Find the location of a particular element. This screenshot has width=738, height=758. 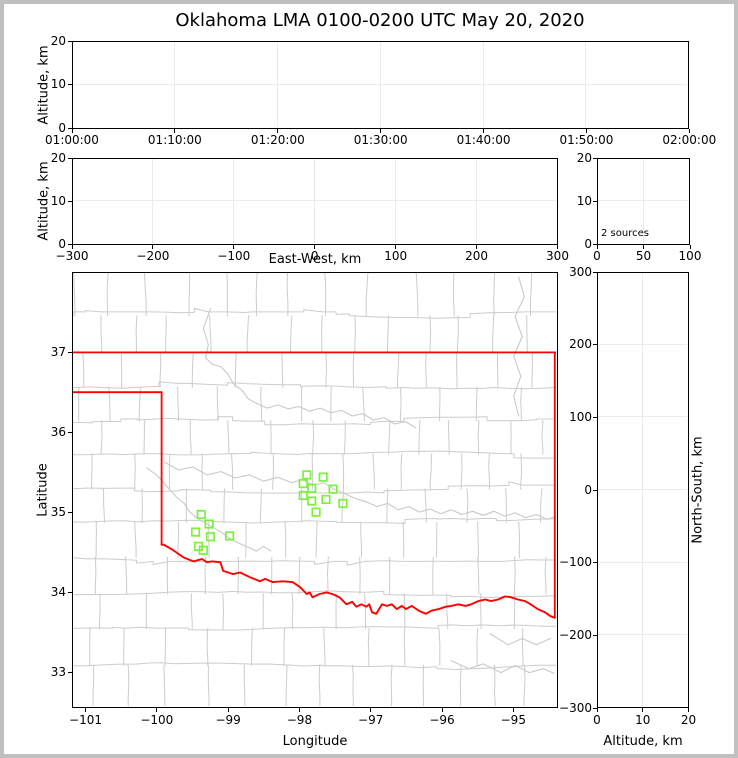

river is located at coordinates (502, 667).